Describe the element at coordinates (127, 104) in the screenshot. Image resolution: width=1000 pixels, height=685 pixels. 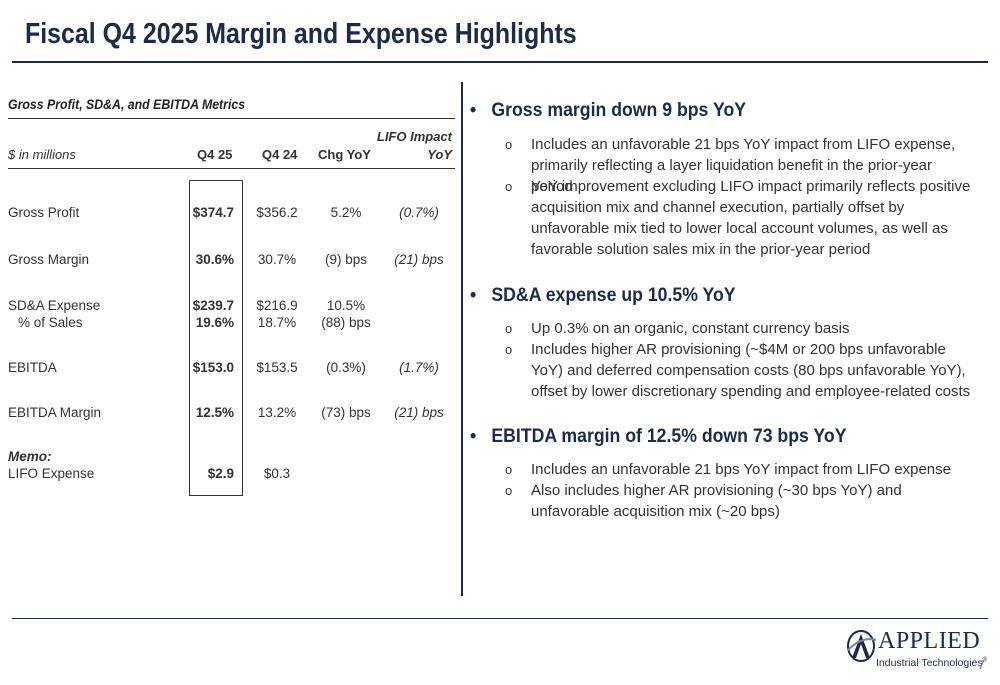
I see `table-title: Gross Profit, SD&A, and EBITDA Metrics` at that location.